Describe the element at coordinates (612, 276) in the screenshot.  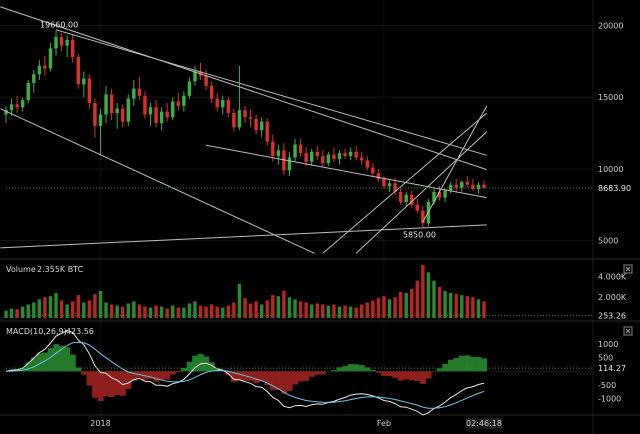
I see `y-tick-label: 4.000K` at that location.